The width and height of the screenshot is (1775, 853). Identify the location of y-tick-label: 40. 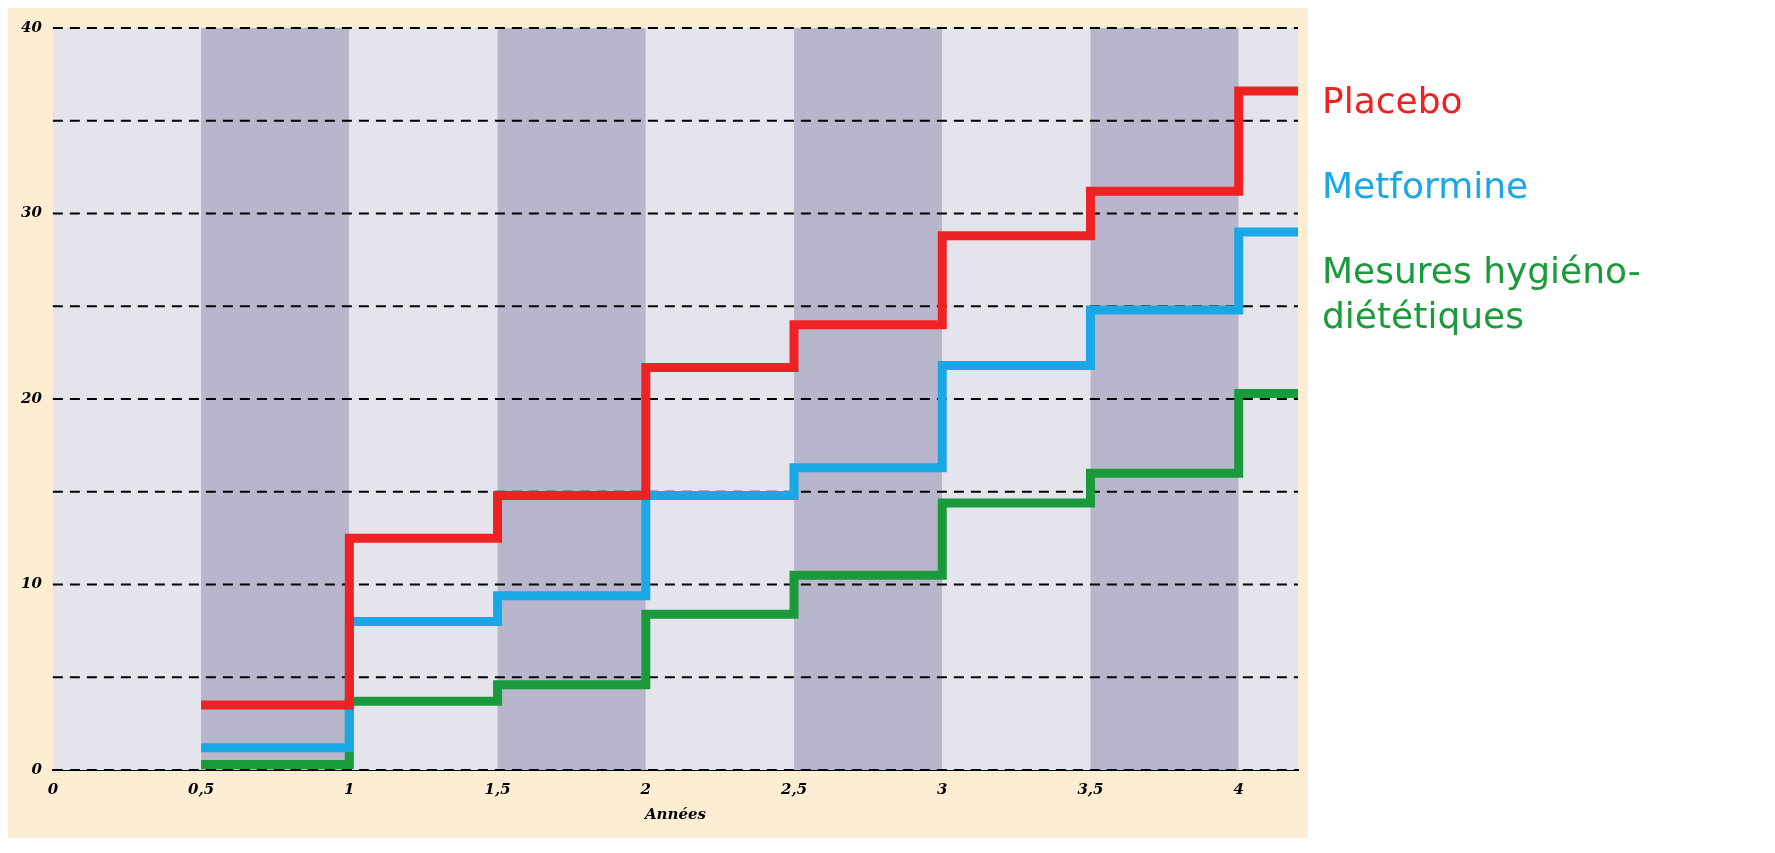
(32, 26).